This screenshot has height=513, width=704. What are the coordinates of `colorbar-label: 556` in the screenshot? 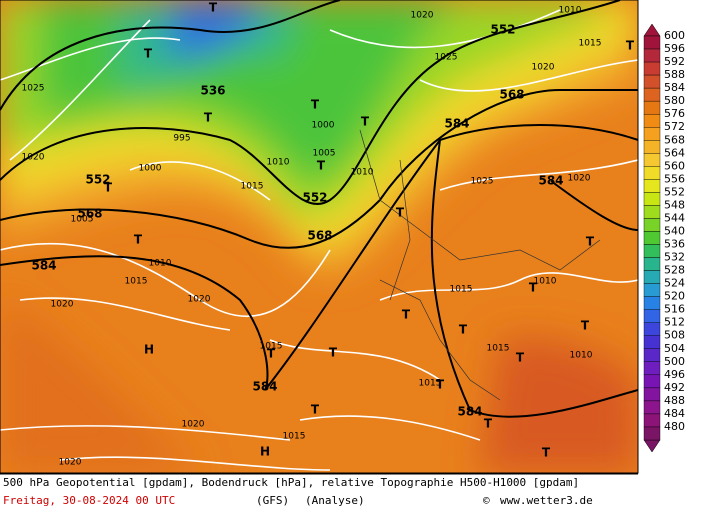 It's located at (674, 178).